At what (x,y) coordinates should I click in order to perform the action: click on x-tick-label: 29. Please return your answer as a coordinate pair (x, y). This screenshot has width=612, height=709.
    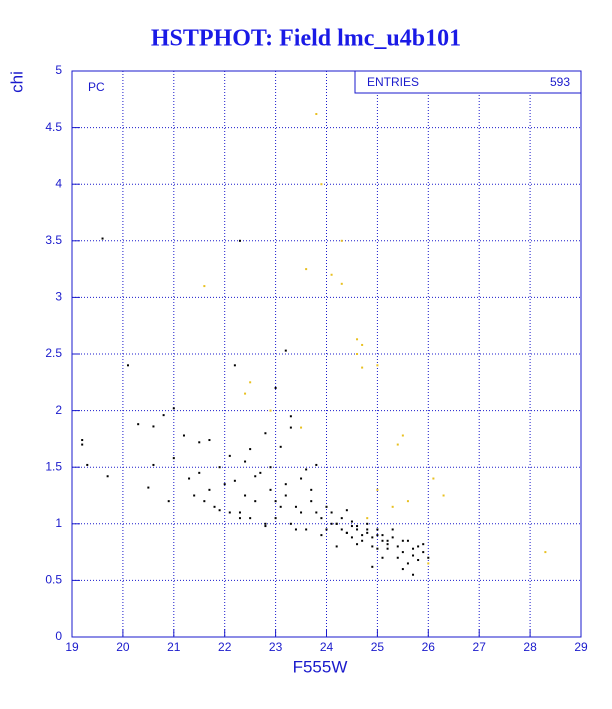
    Looking at the image, I should click on (581, 647).